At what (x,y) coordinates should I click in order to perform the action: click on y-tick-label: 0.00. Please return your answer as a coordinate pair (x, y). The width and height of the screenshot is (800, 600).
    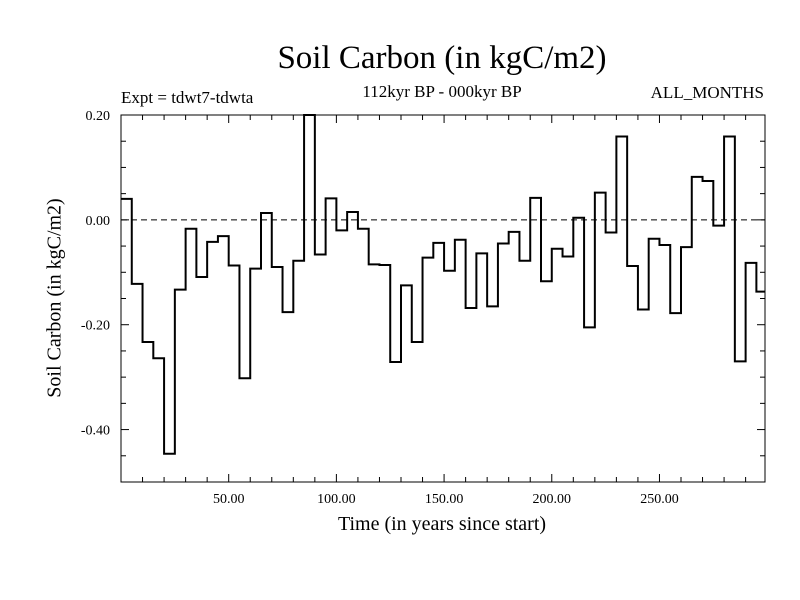
    Looking at the image, I should click on (98, 221).